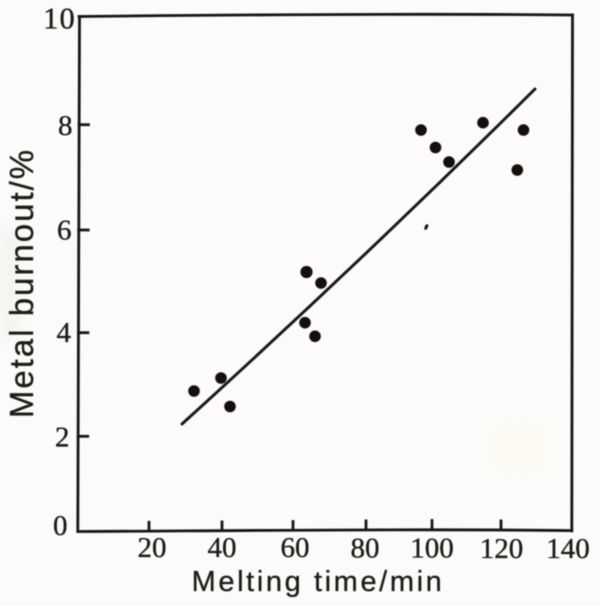 The width and height of the screenshot is (600, 606). I want to click on svg-text: 0, so click(60, 526).